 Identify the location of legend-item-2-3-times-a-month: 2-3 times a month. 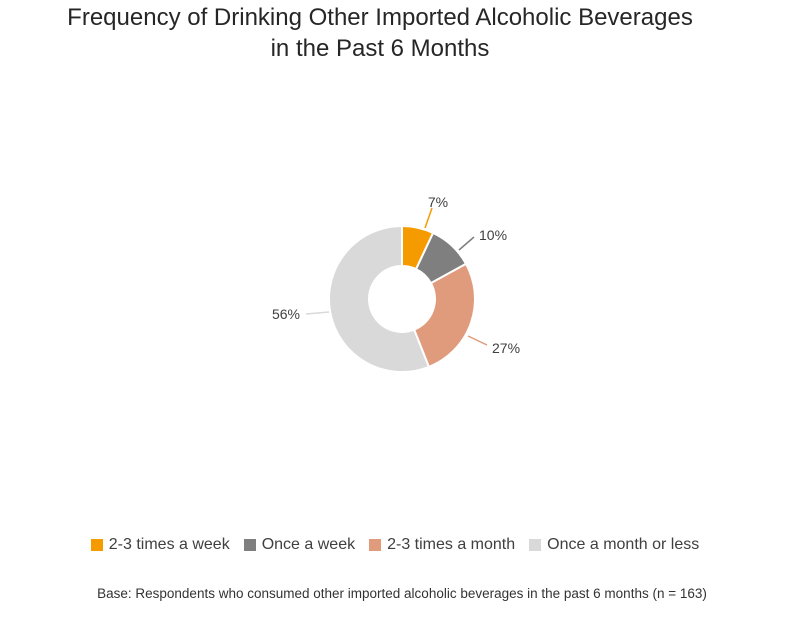
(442, 545).